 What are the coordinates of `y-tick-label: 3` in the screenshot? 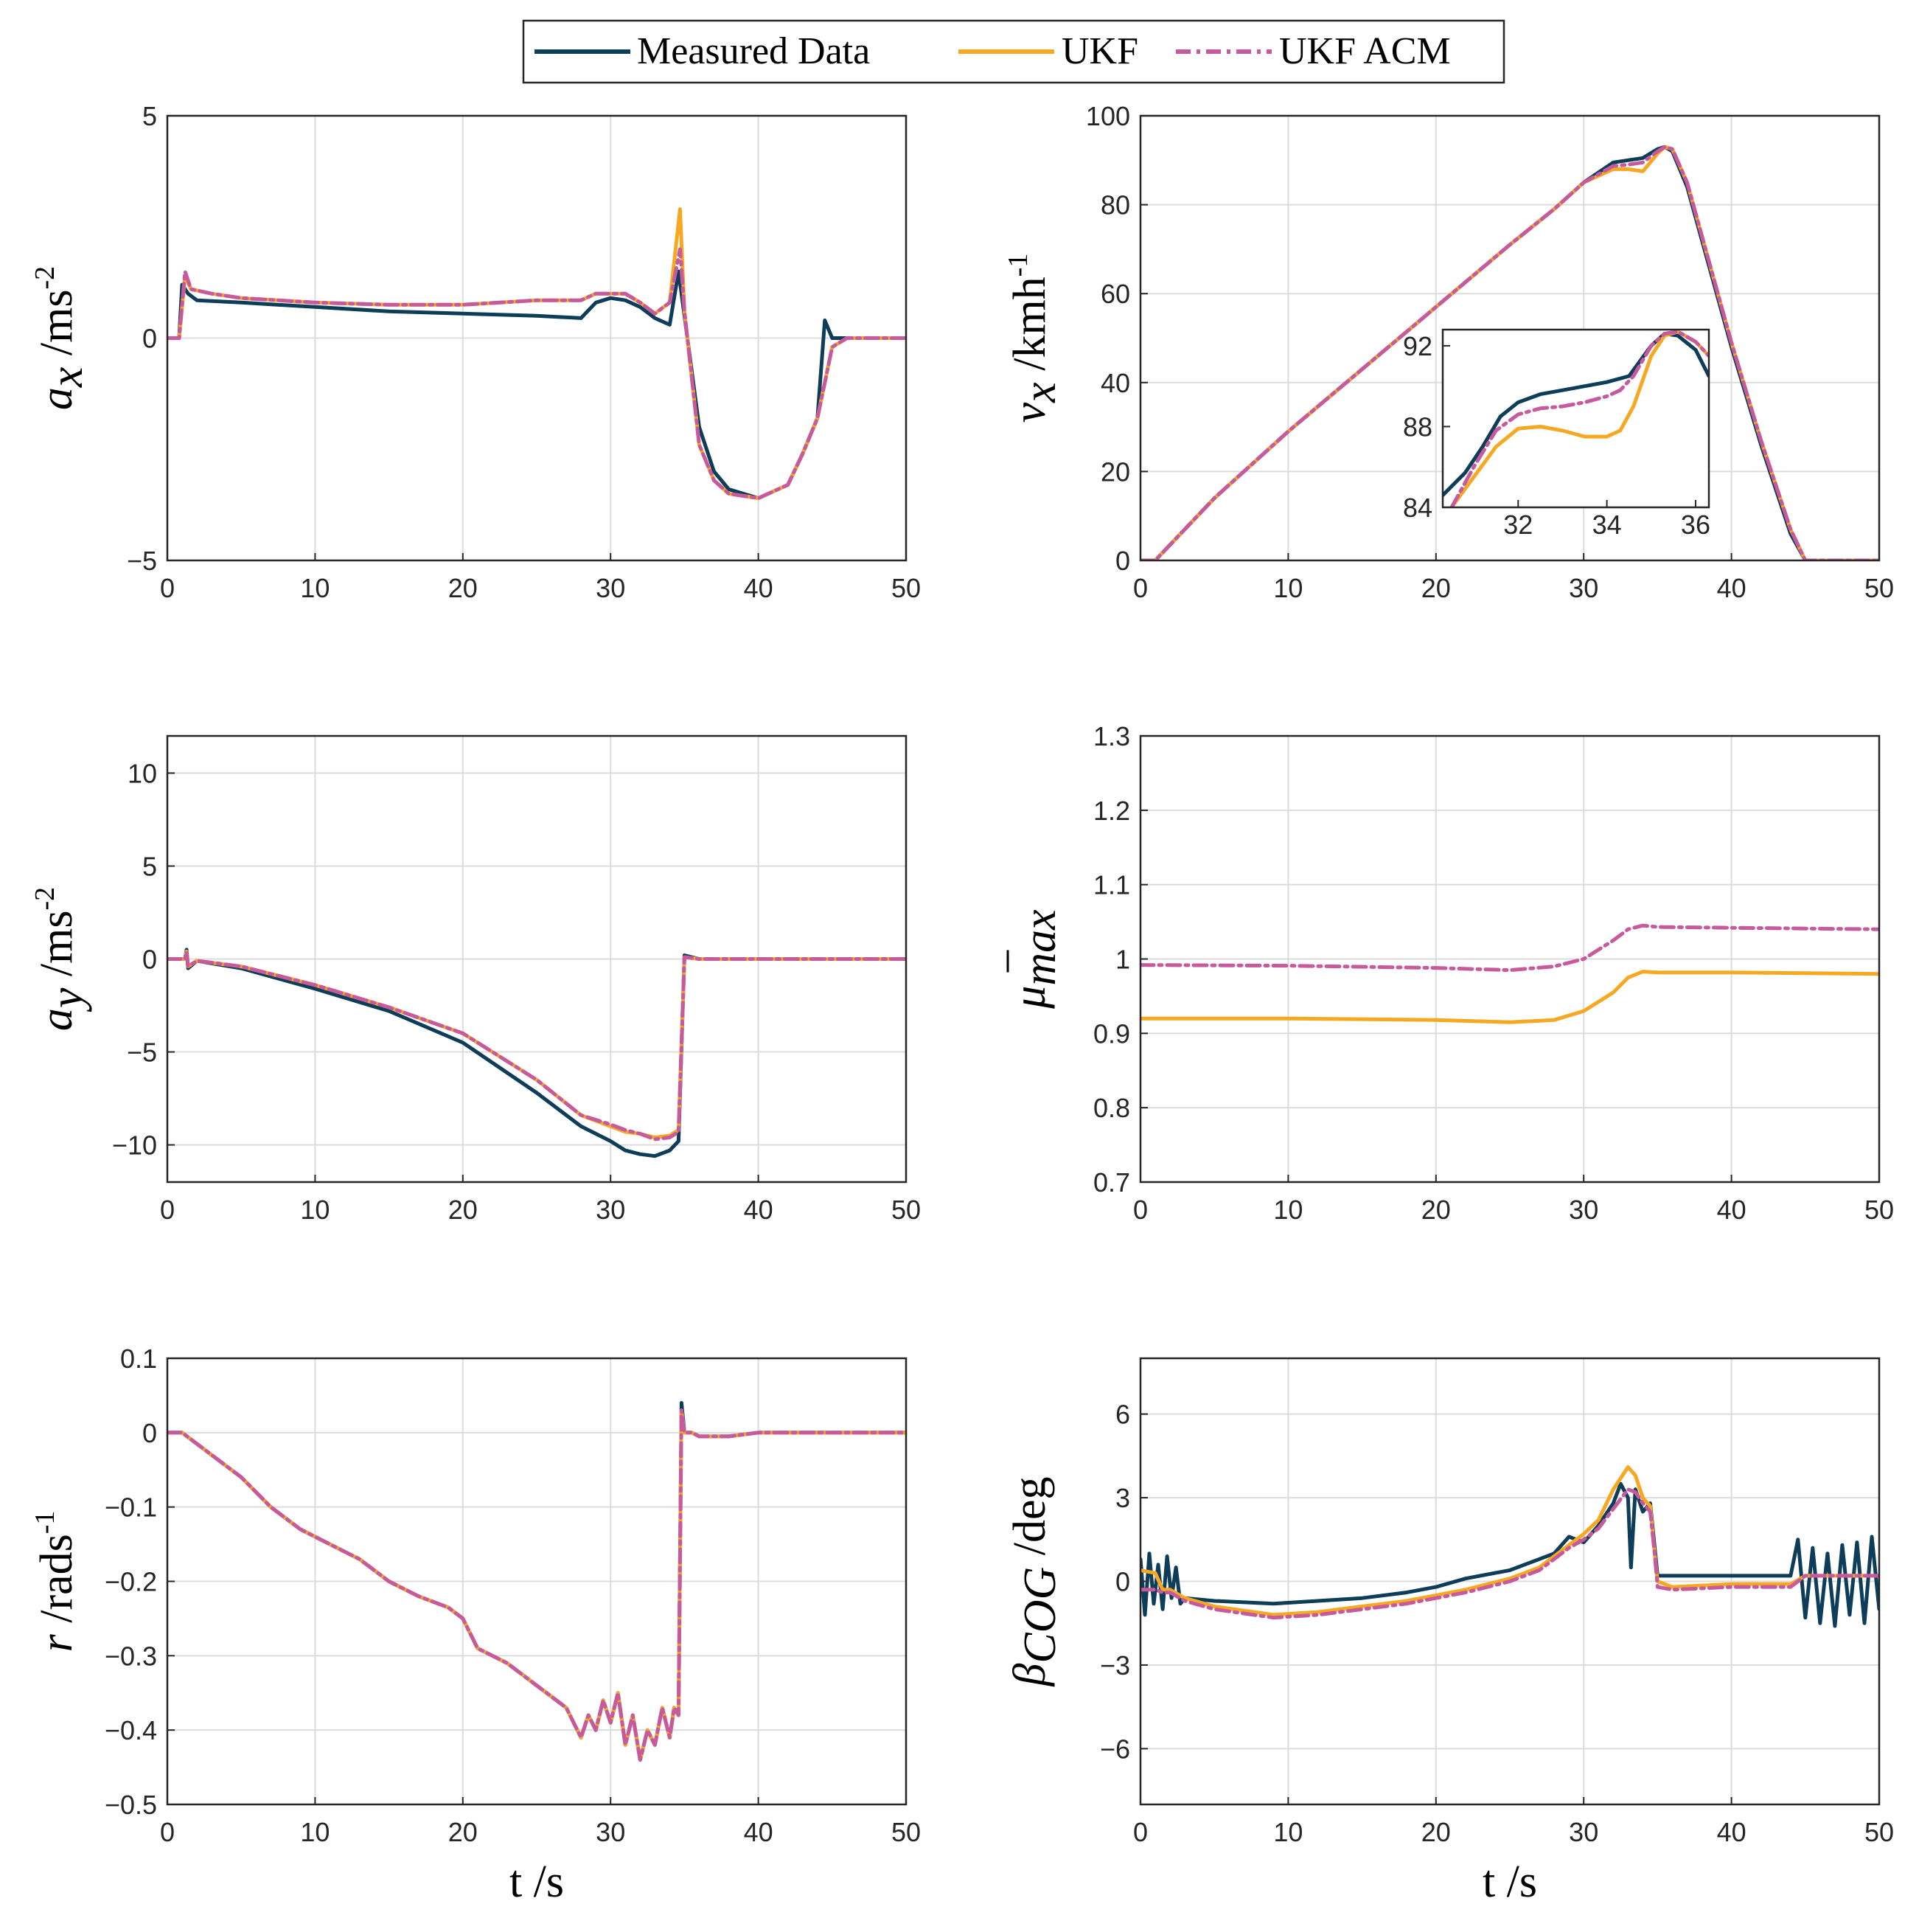 It's located at (1122, 1498).